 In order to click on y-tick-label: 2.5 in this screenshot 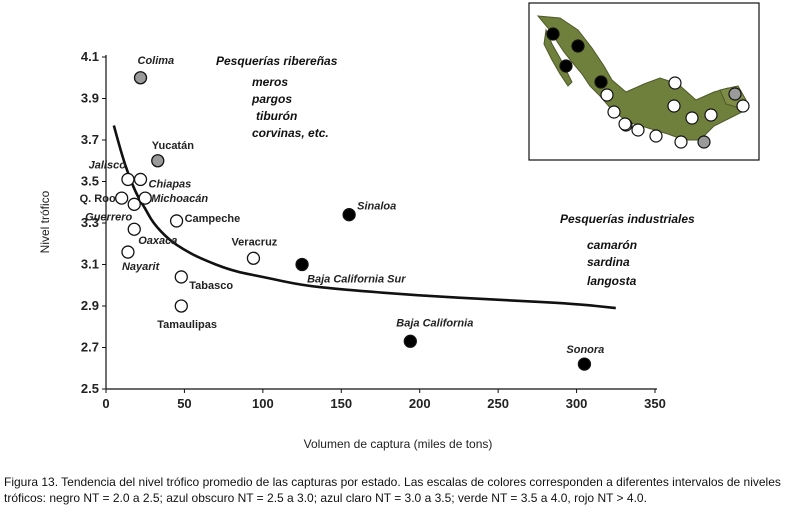, I will do `click(90, 388)`.